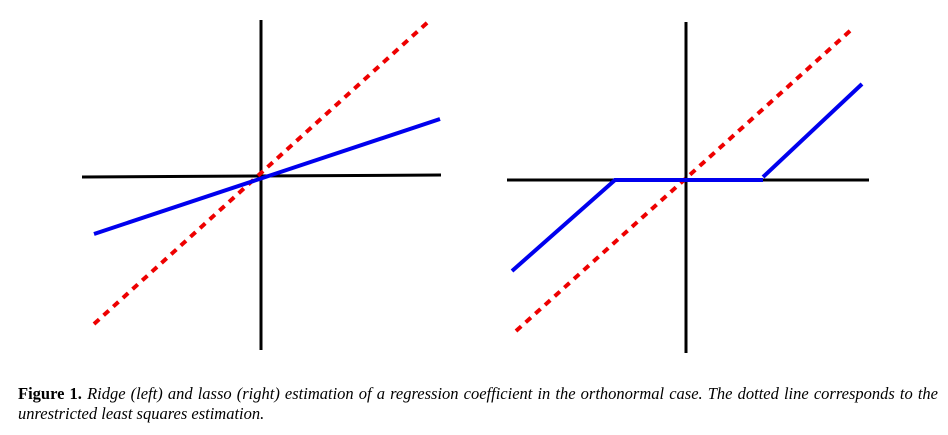  Describe the element at coordinates (261, 176) in the screenshot. I see `ridge-x-axis` at that location.